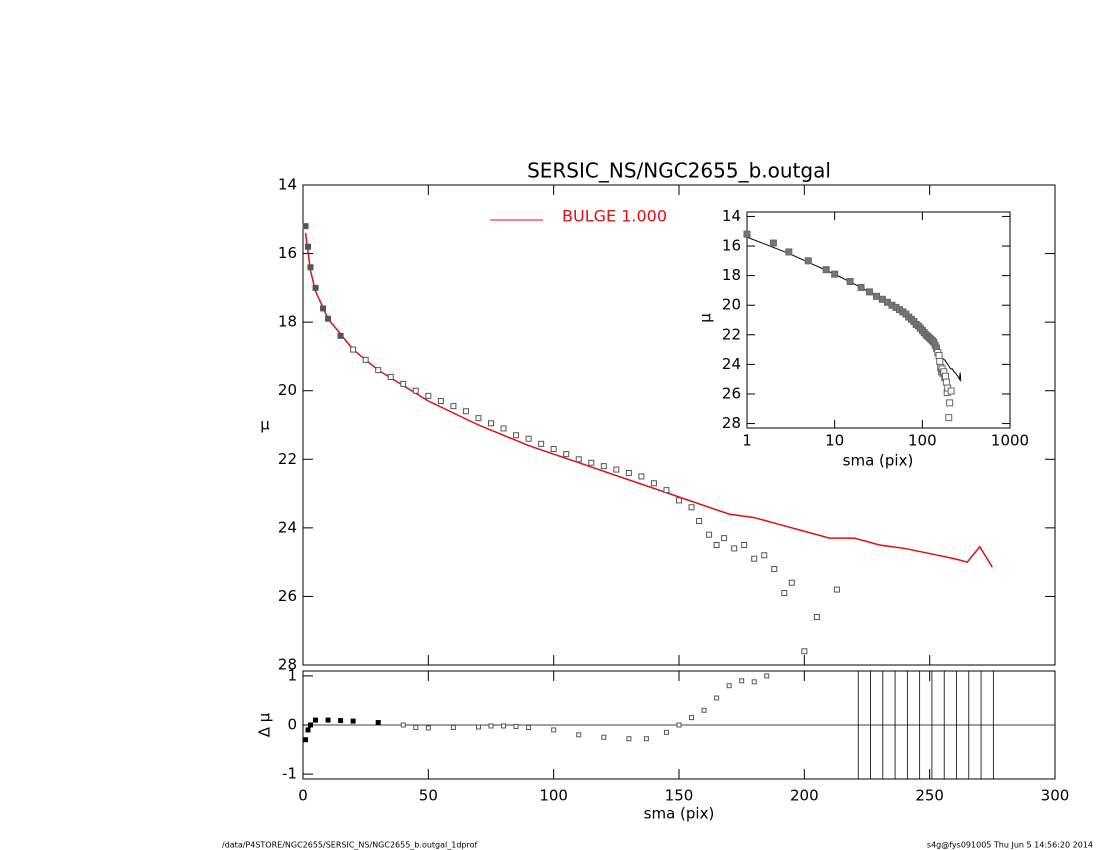 This screenshot has width=1100, height=850. What do you see at coordinates (1010, 845) in the screenshot?
I see `footer-right: s4g@fys091005 Thu Jun 5 14:56:20 2014` at bounding box center [1010, 845].